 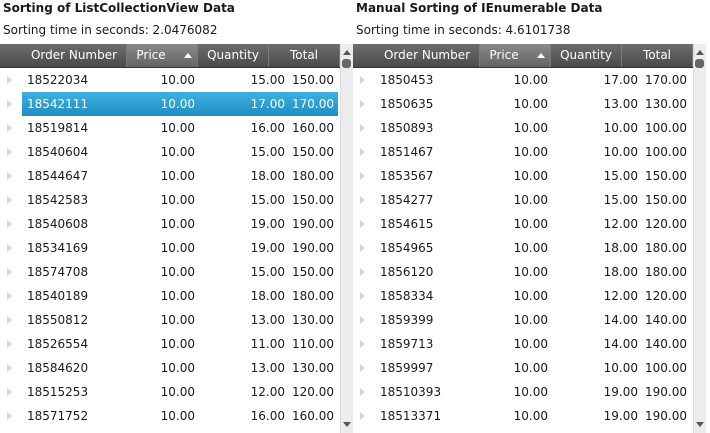 I want to click on row-cells: 1850635 10.00 13.00 130.00, so click(x=533, y=104).